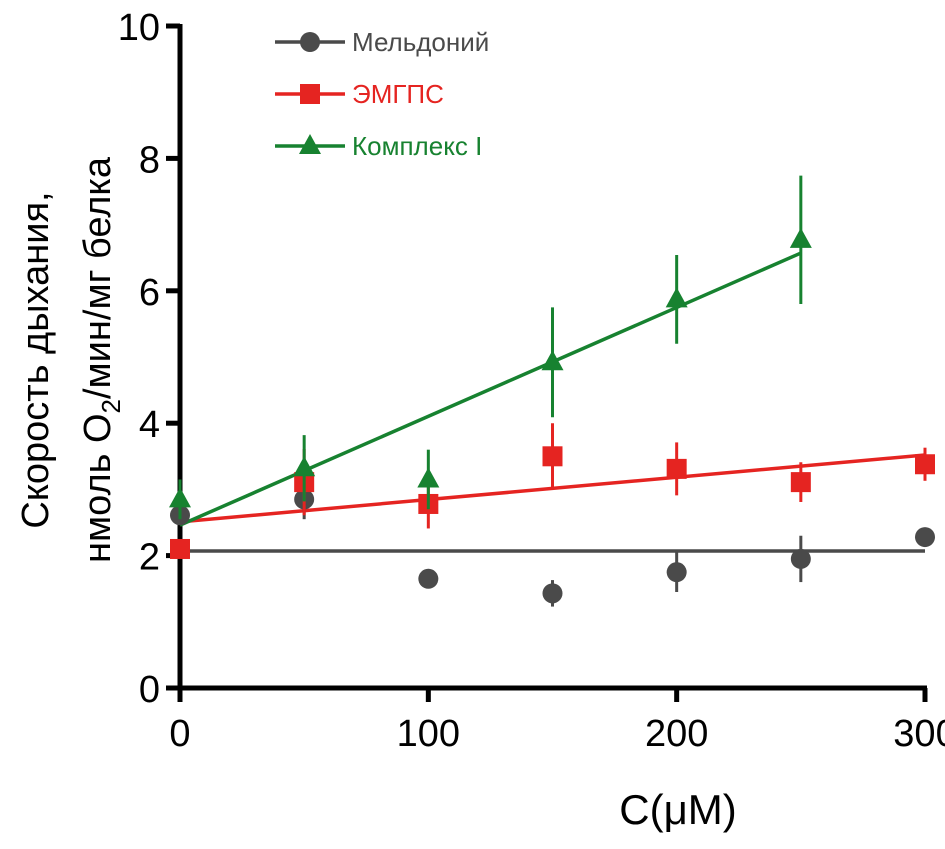  Describe the element at coordinates (149, 558) in the screenshot. I see `y-tick-label: 2` at that location.